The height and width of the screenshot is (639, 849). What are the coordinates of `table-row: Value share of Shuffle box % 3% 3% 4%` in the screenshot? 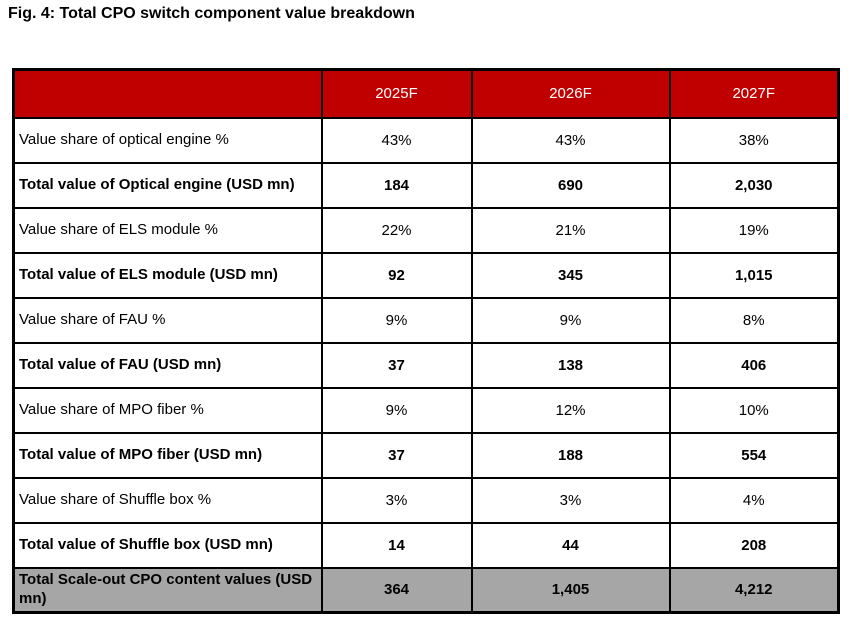 It's located at (426, 500).